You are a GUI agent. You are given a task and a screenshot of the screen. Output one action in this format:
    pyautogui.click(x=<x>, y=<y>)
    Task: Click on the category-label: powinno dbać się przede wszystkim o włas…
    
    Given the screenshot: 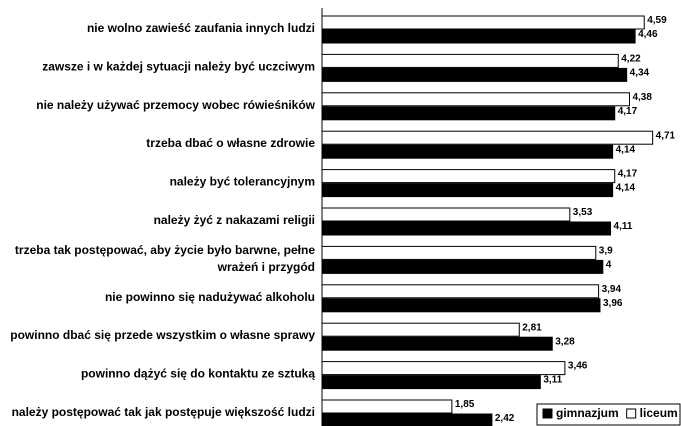 What is the action you would take?
    pyautogui.click(x=162, y=335)
    